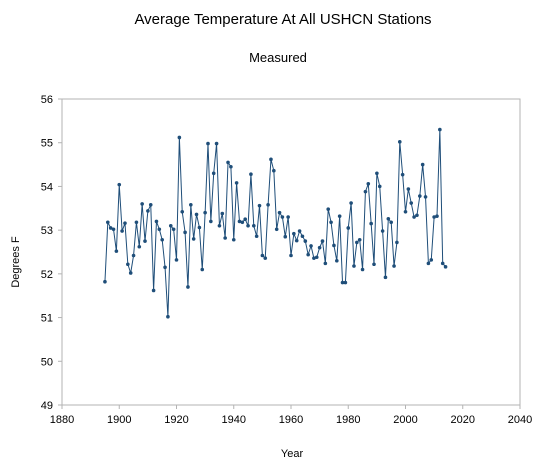 This screenshot has width=549, height=468. What do you see at coordinates (405, 420) in the screenshot?
I see `x-tick-label: 2000` at bounding box center [405, 420].